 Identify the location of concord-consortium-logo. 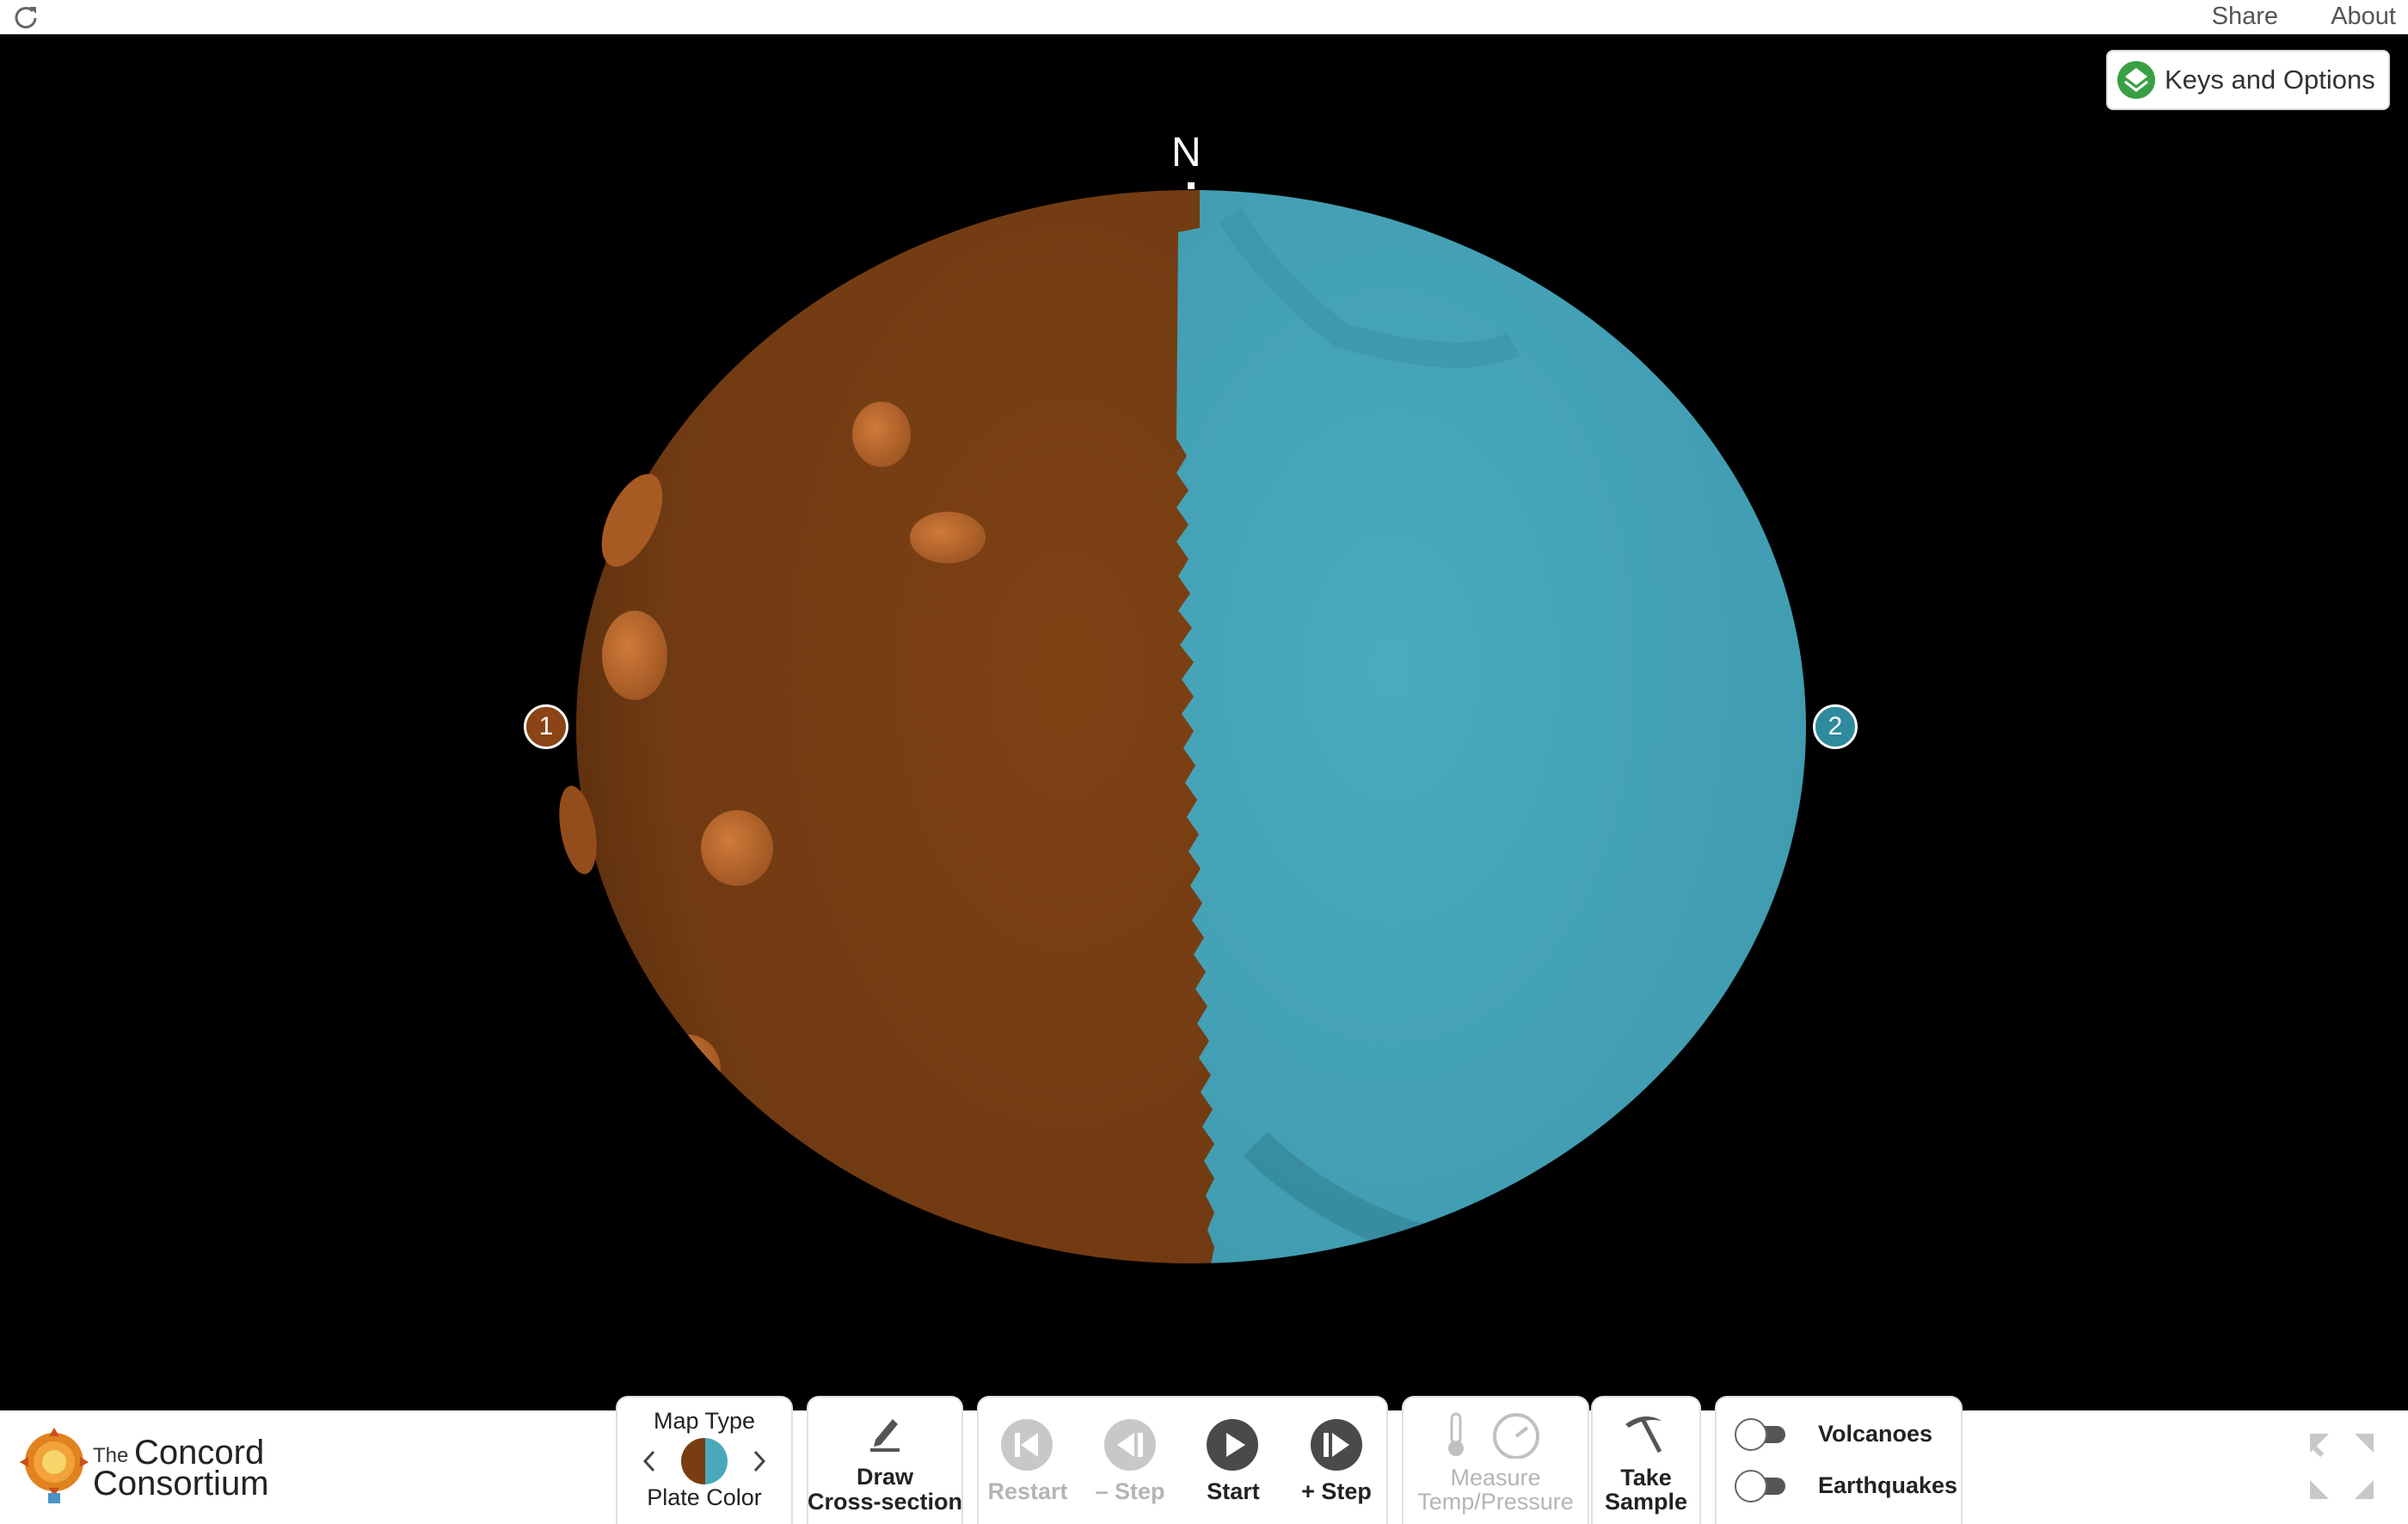
(54, 1465).